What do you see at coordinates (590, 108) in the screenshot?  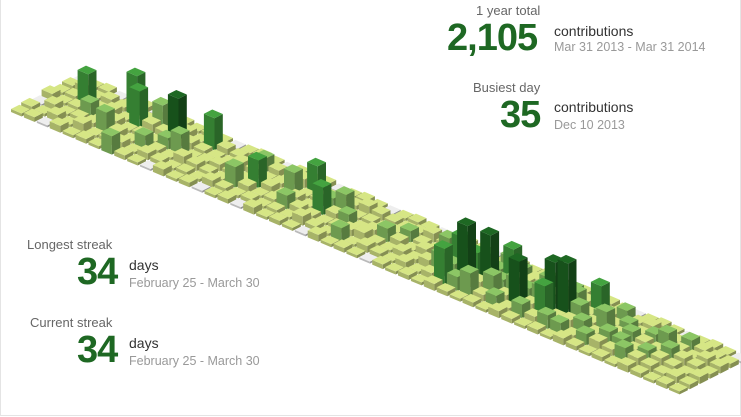 I see `busiest-day-stat: Busiest day 35 contributions Dec 10 2013` at bounding box center [590, 108].